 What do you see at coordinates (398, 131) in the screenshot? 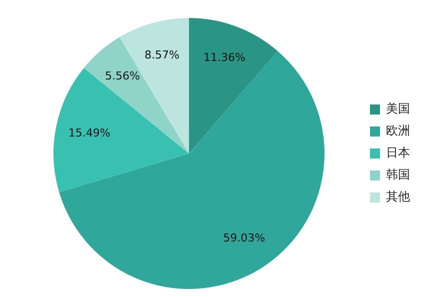
I see `legend-label: 欧洲` at bounding box center [398, 131].